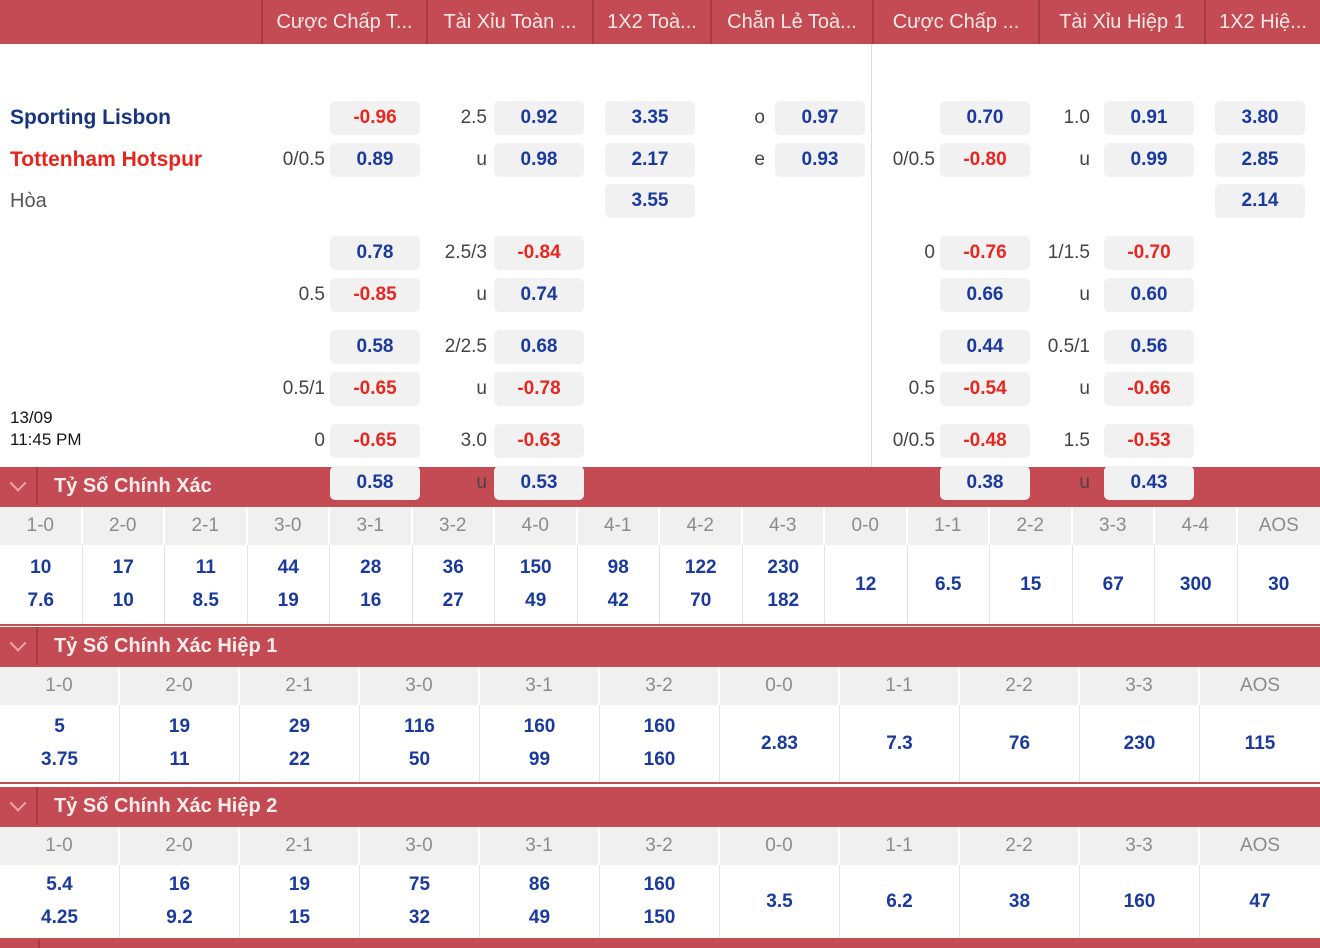  What do you see at coordinates (1260, 743) in the screenshot?
I see `score-odds-value: 115` at bounding box center [1260, 743].